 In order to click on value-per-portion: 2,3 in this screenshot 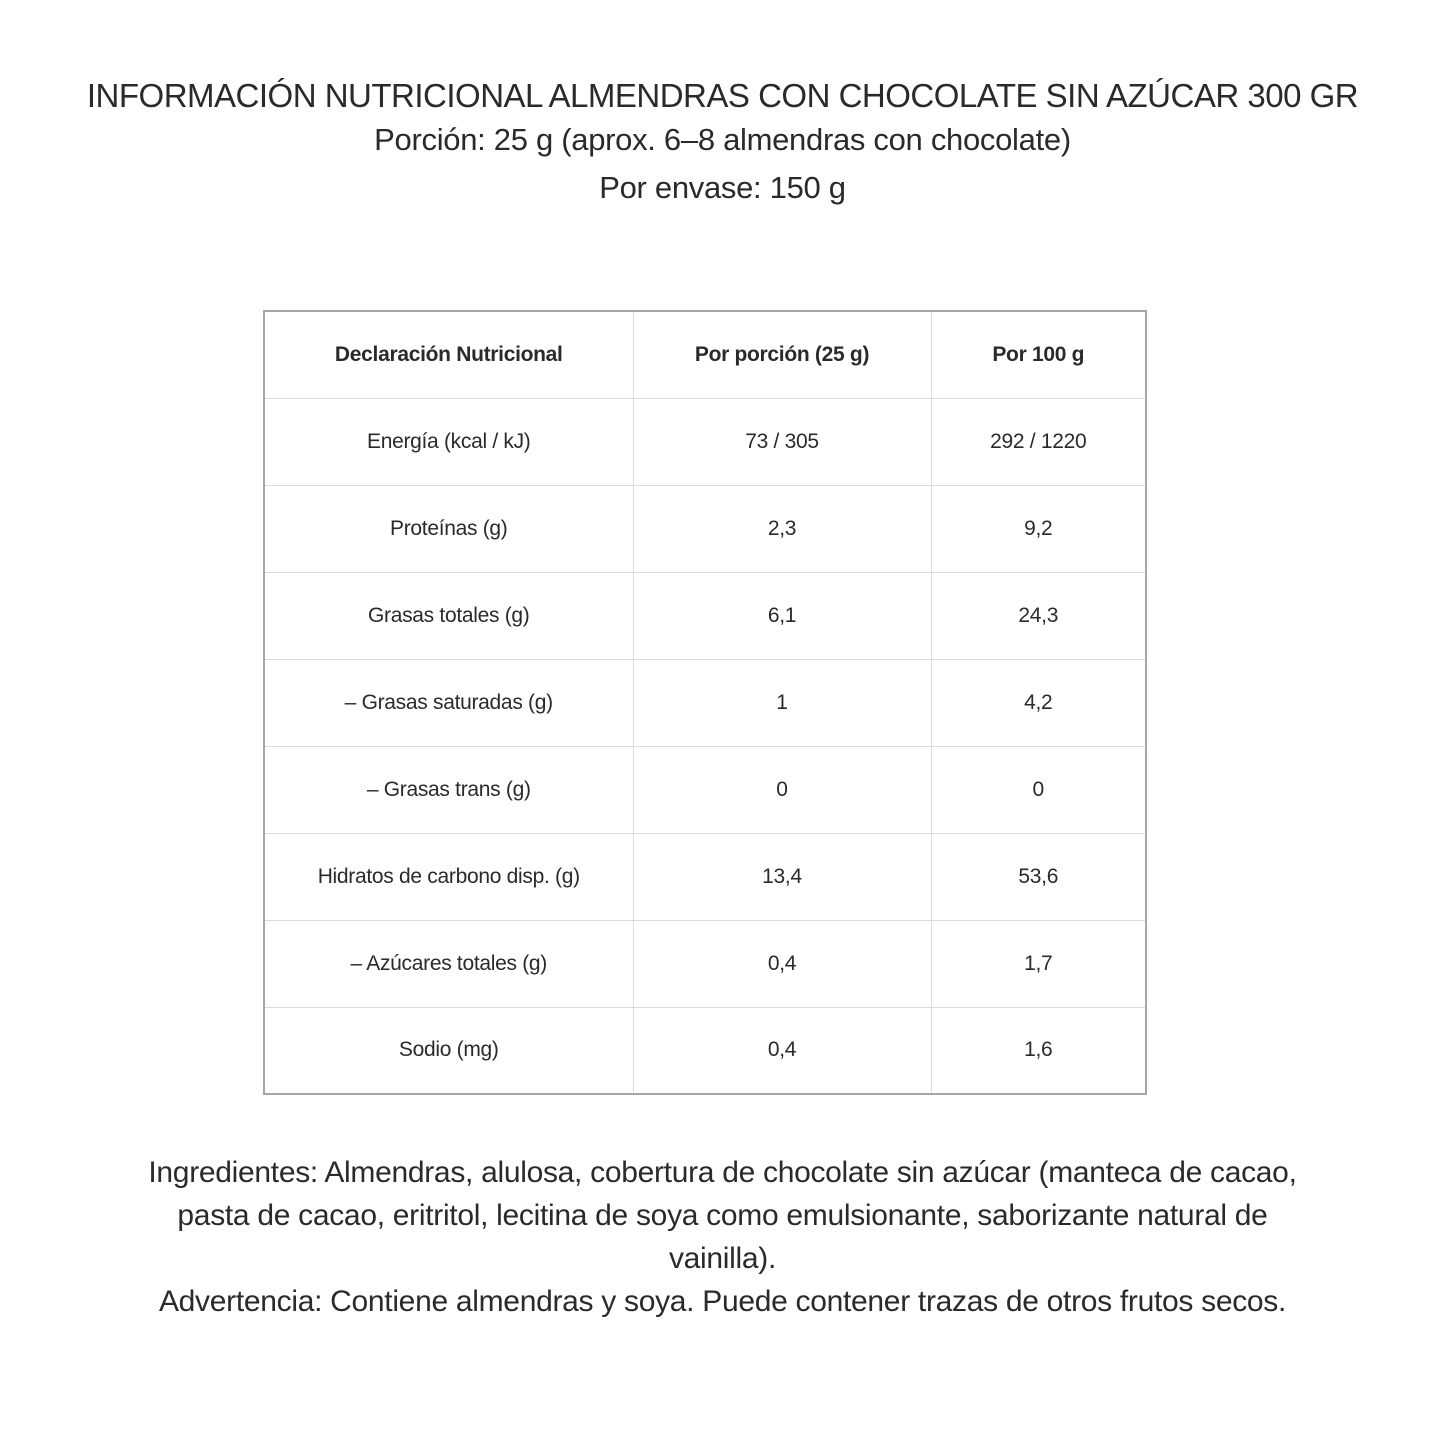, I will do `click(782, 528)`.